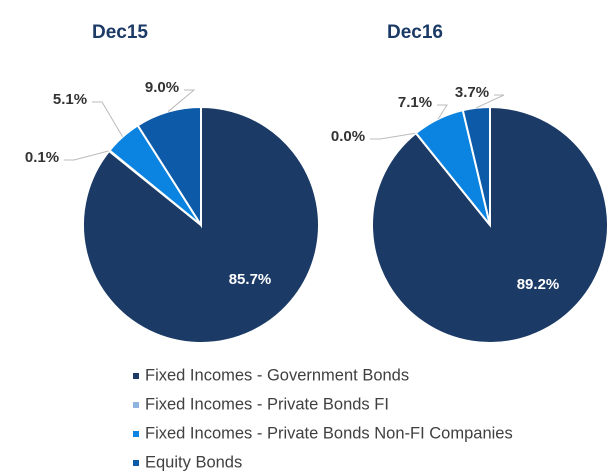 The width and height of the screenshot is (611, 475). I want to click on chart-title: Dec15, so click(120, 32).